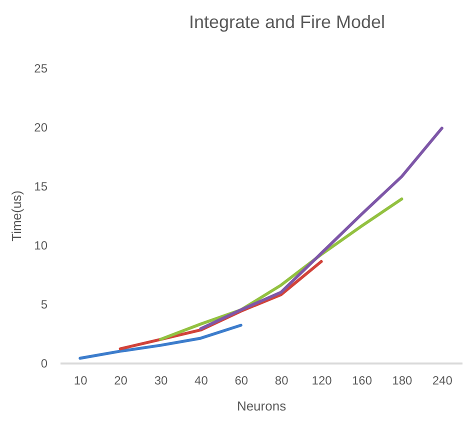  Describe the element at coordinates (442, 381) in the screenshot. I see `x-tick-label: 240` at that location.